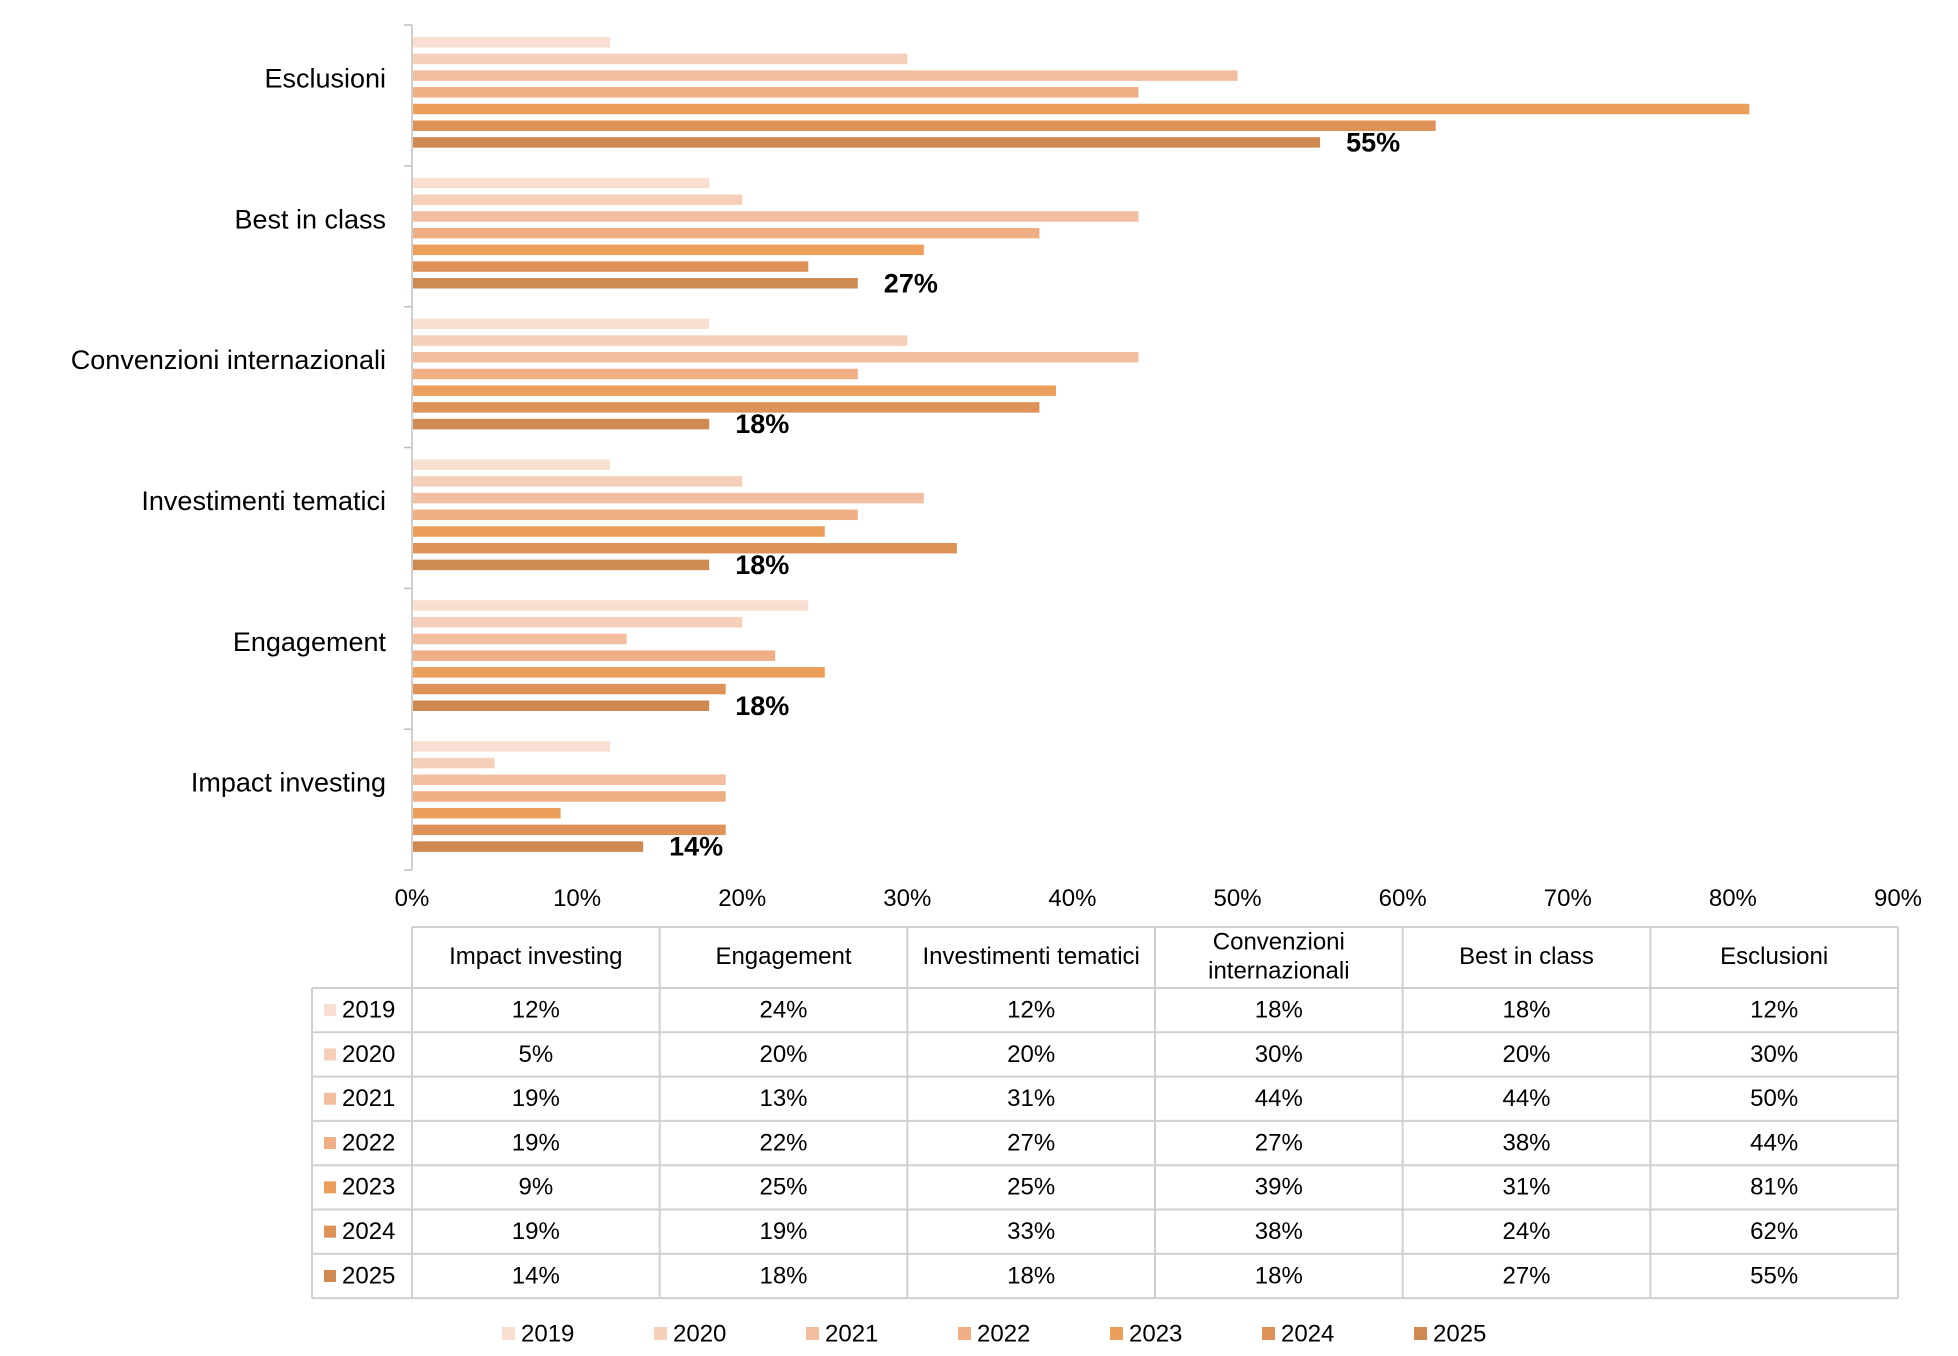 This screenshot has height=1356, width=1958. What do you see at coordinates (1031, 1098) in the screenshot?
I see `table-cell: 31%` at bounding box center [1031, 1098].